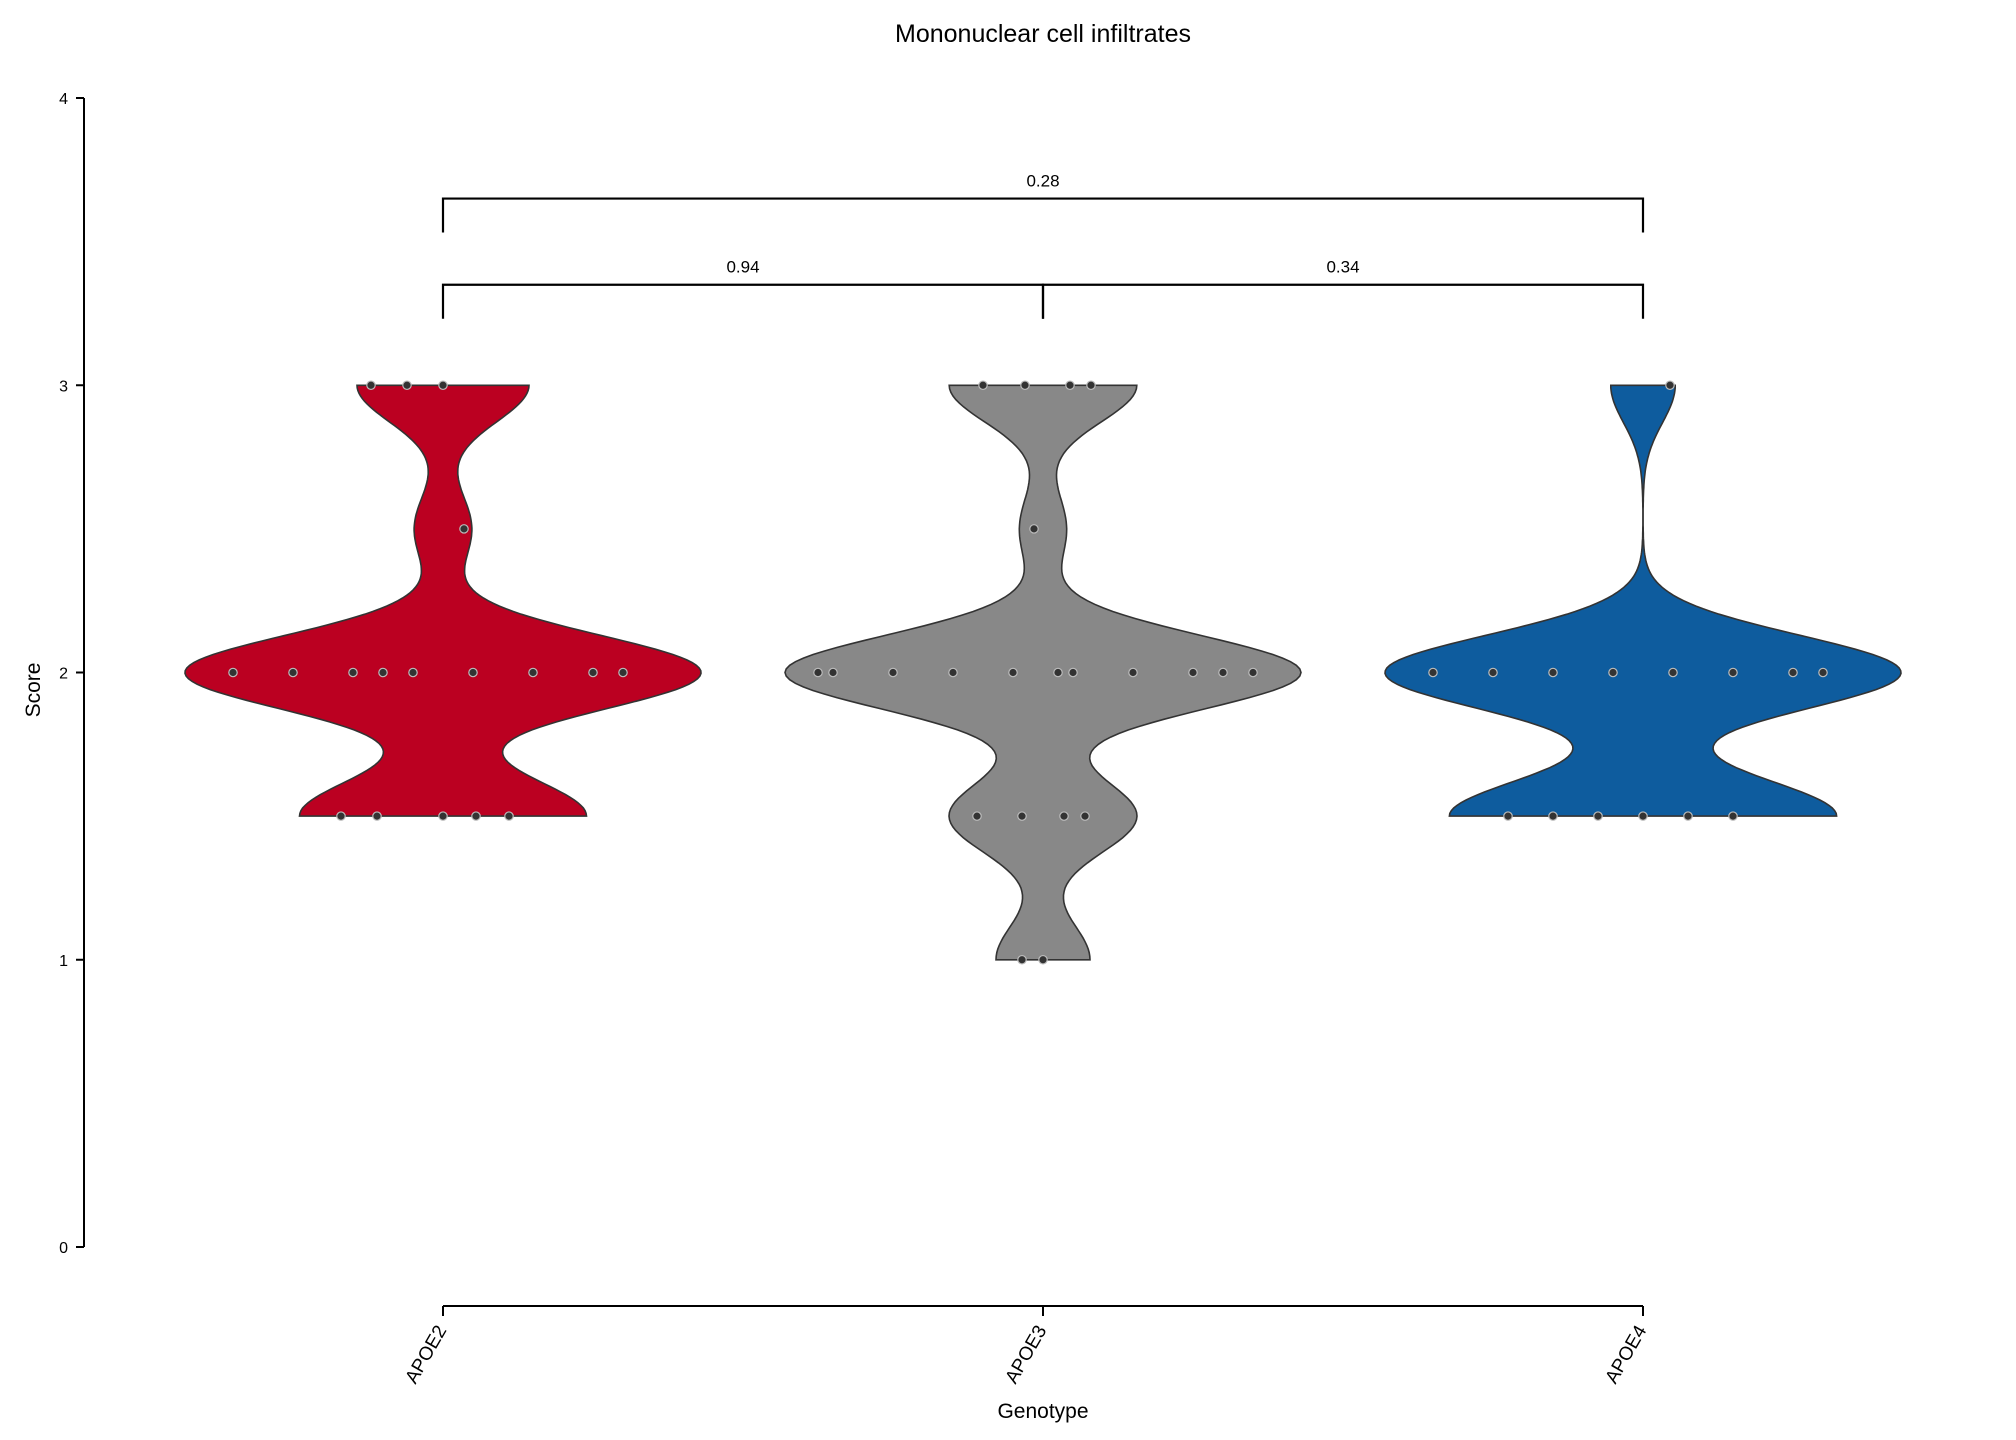 This screenshot has width=2016, height=1440. Describe the element at coordinates (1342, 267) in the screenshot. I see `p-value-label: 0.34` at that location.